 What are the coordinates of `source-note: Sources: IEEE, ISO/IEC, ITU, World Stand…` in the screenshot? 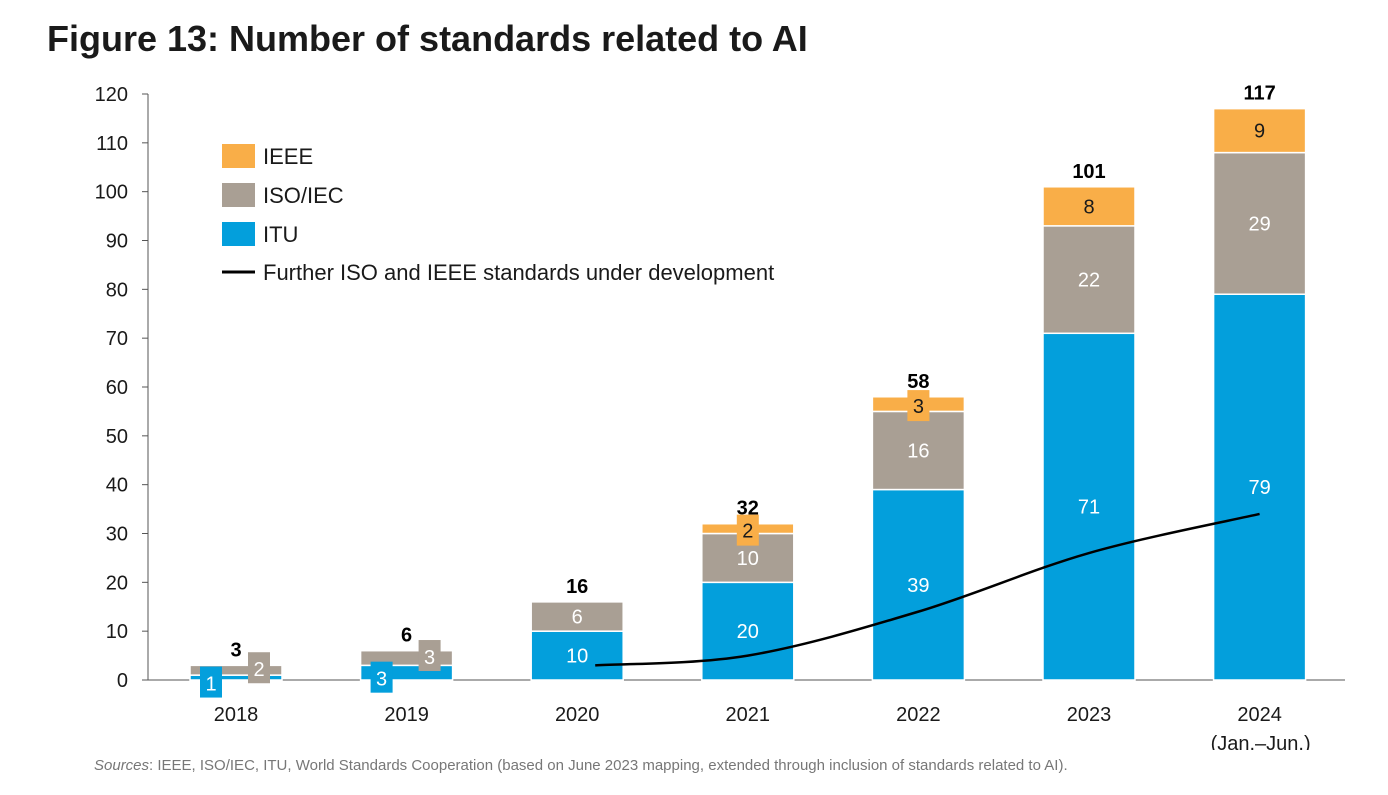 It's located at (581, 765).